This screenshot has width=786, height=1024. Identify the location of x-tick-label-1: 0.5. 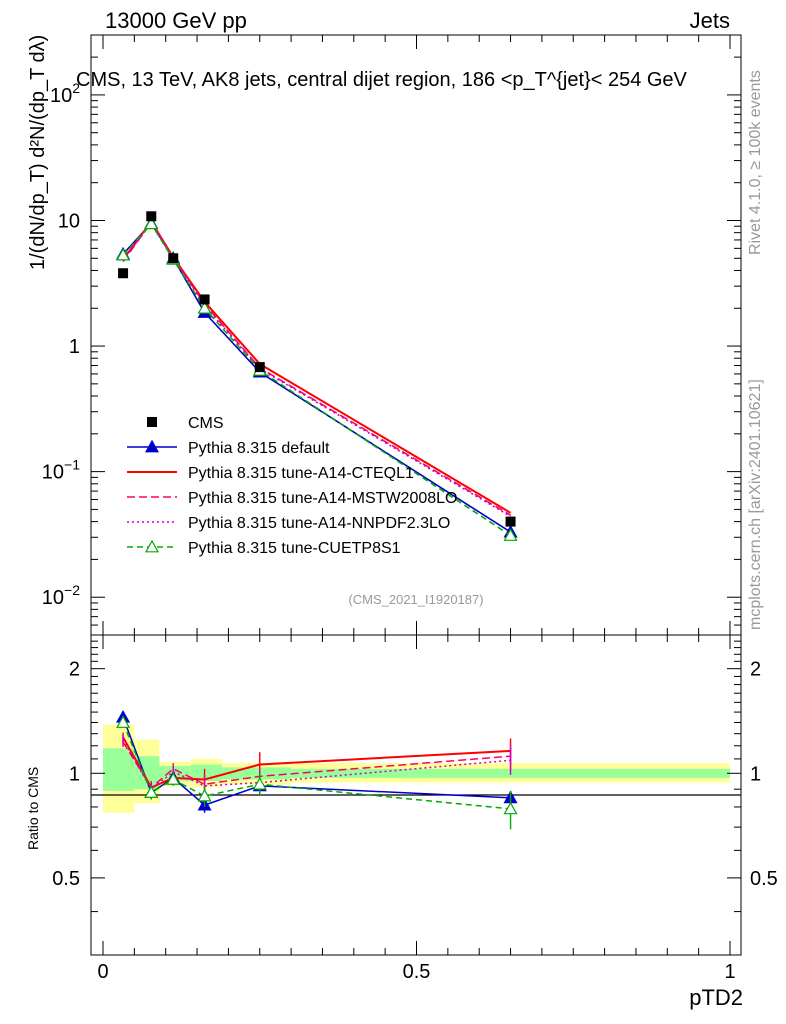
(417, 972).